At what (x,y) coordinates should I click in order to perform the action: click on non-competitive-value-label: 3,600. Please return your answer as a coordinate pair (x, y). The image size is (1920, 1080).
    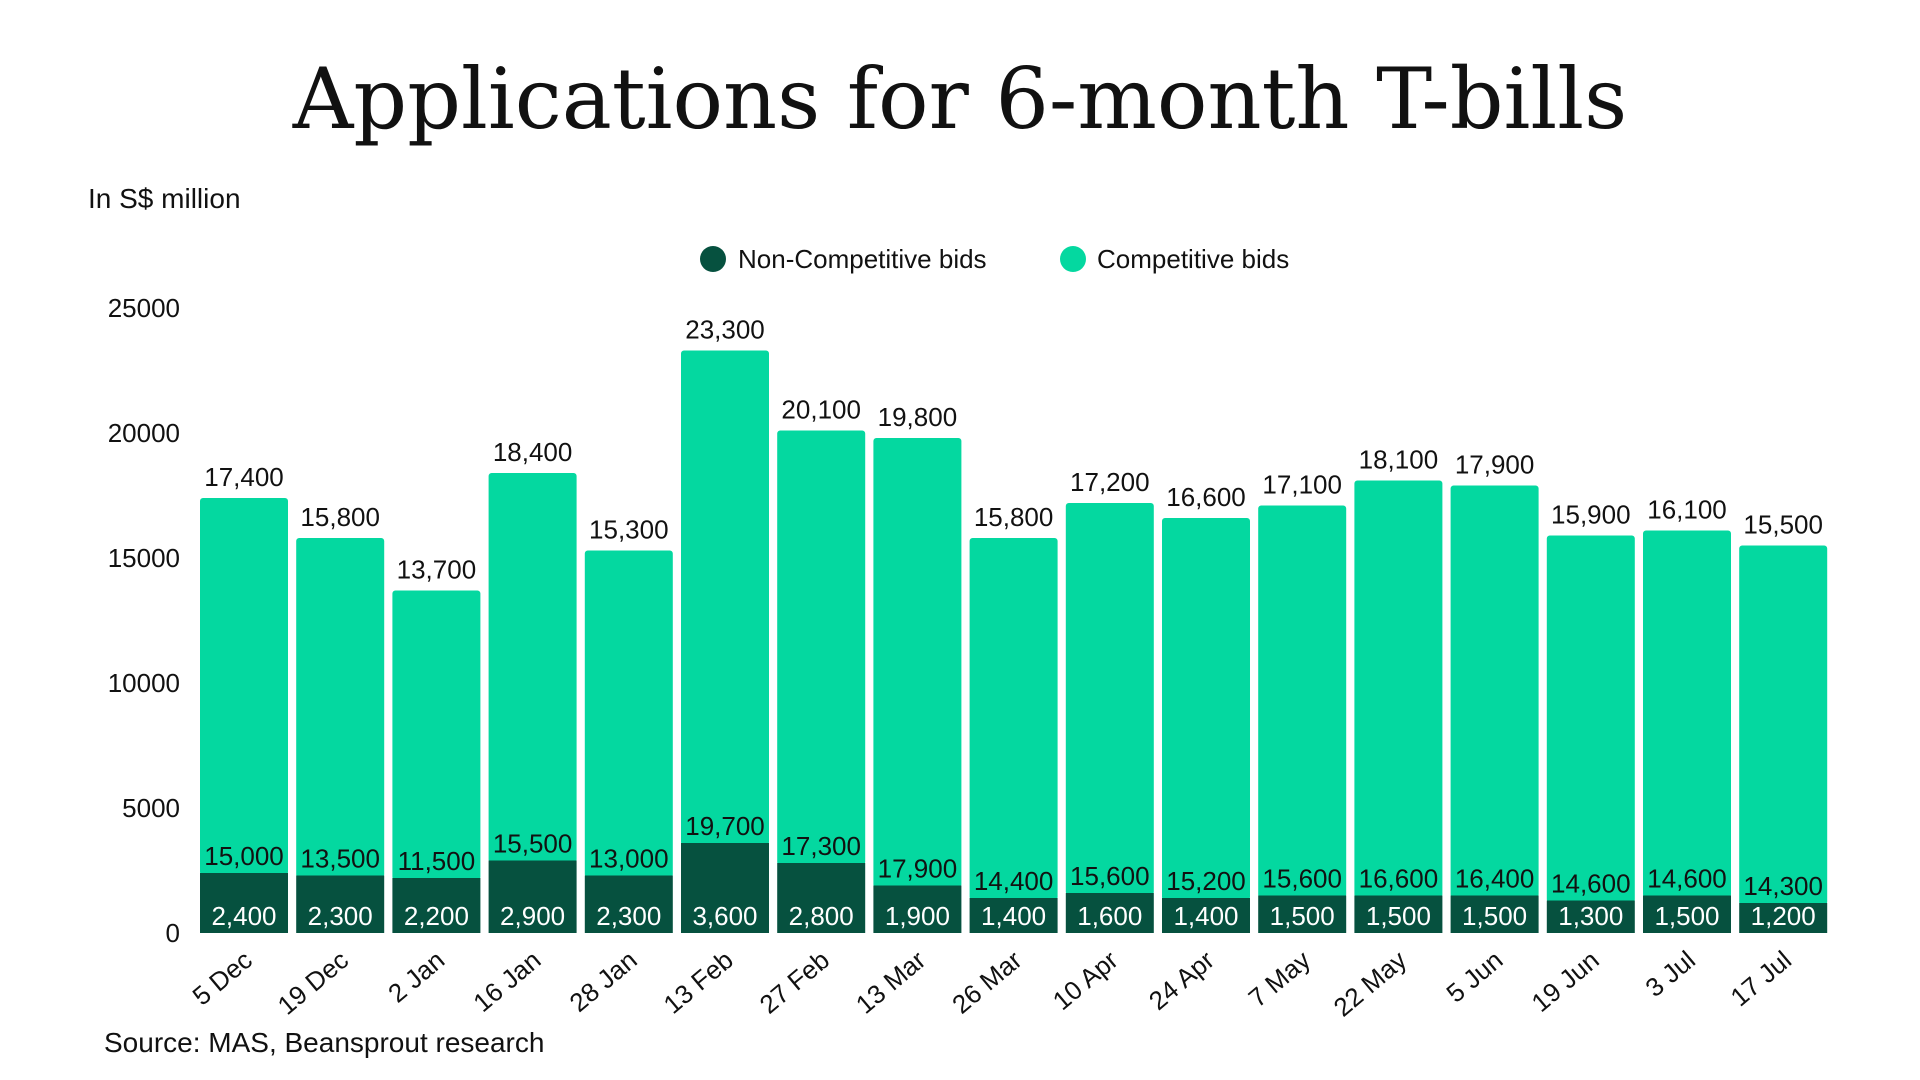
    Looking at the image, I should click on (724, 916).